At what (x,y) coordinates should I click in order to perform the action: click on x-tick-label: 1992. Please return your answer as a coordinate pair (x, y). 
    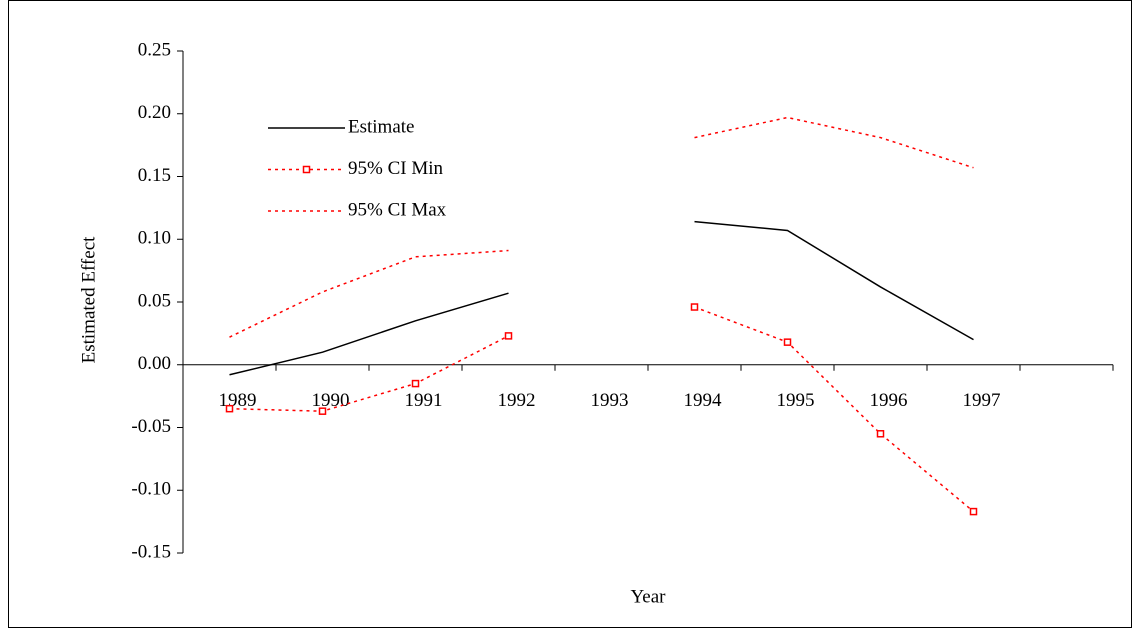
    Looking at the image, I should click on (517, 400).